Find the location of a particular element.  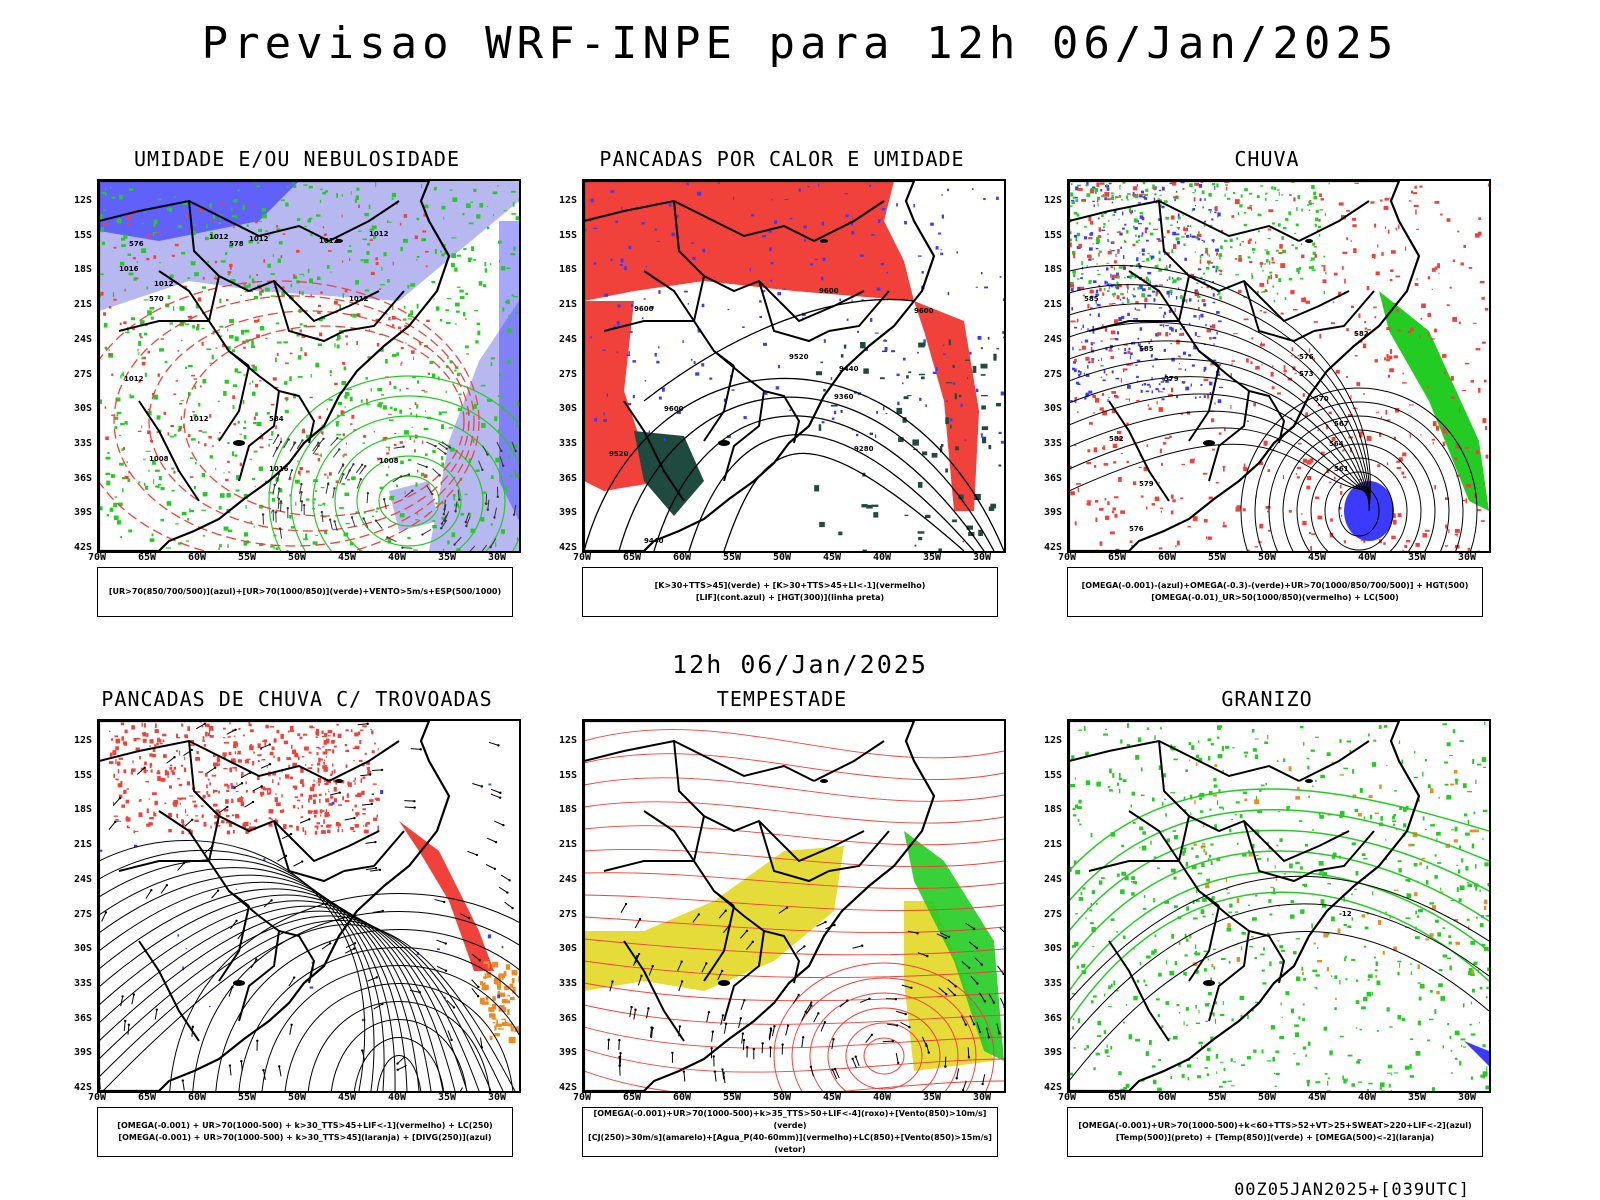

panel-title: GRANIZO is located at coordinates (1267, 699).